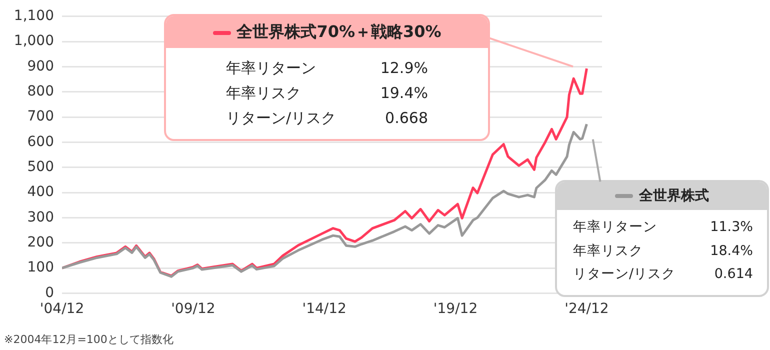 This screenshot has width=770, height=350. Describe the element at coordinates (40, 268) in the screenshot. I see `y-tick-label: 100` at that location.